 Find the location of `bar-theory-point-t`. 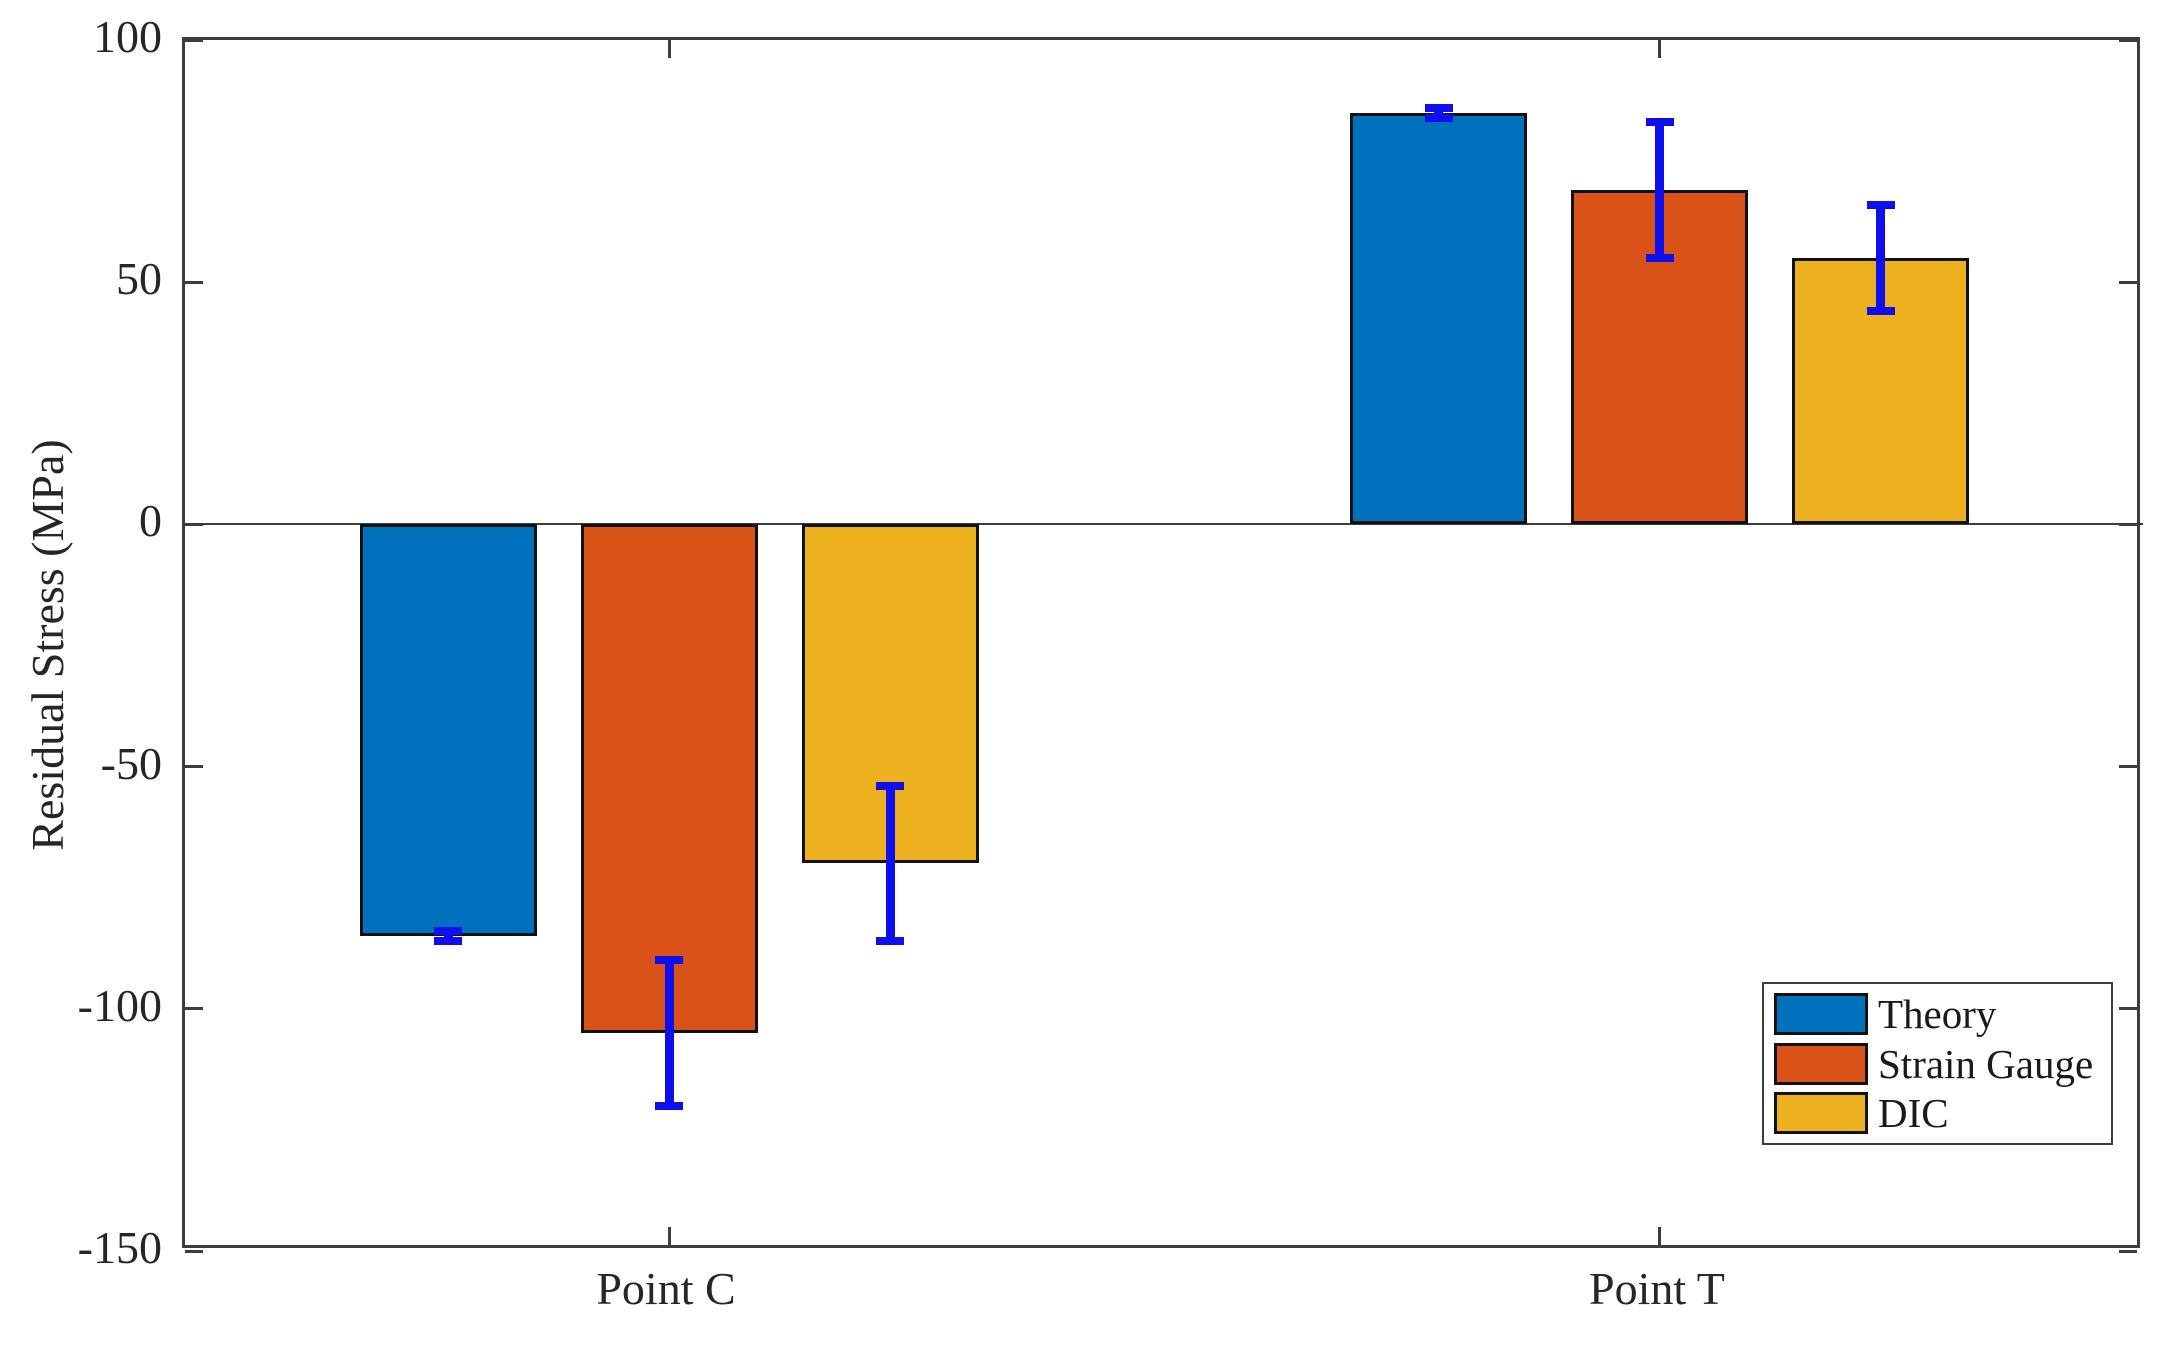

bar-theory-point-t is located at coordinates (1439, 318).